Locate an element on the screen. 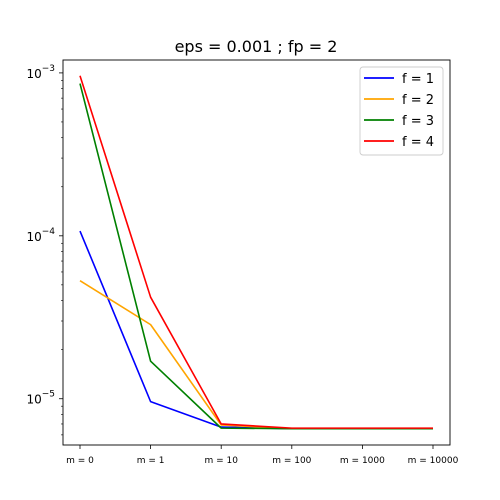 The image size is (500, 500). x-tick-label: m = 10 is located at coordinates (221, 461).